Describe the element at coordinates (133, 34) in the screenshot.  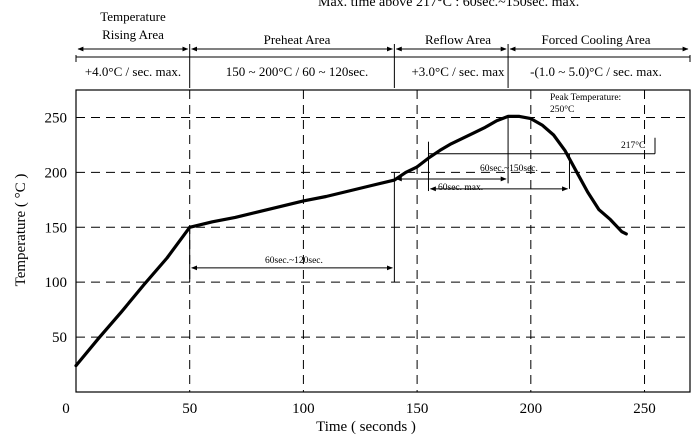
I see `zone-rising-name-line2: Rising Area` at that location.